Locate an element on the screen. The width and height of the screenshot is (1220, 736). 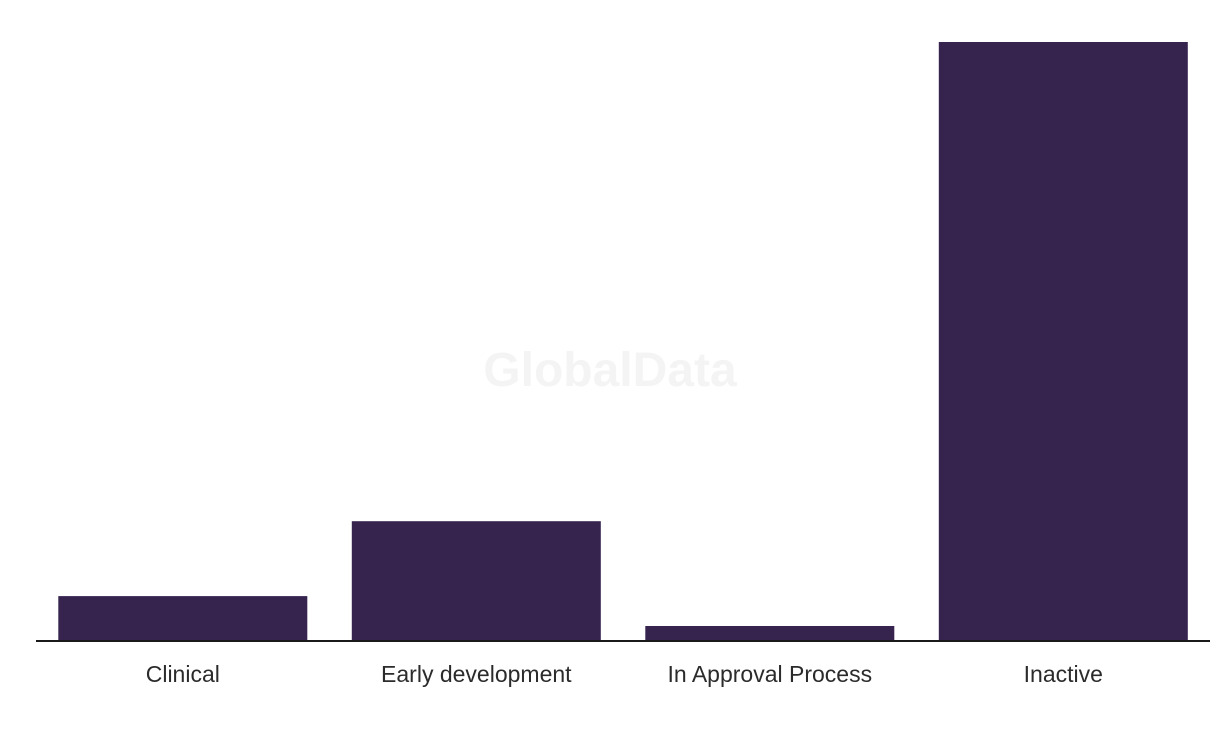
x-tick-label: In Approval Process is located at coordinates (770, 674).